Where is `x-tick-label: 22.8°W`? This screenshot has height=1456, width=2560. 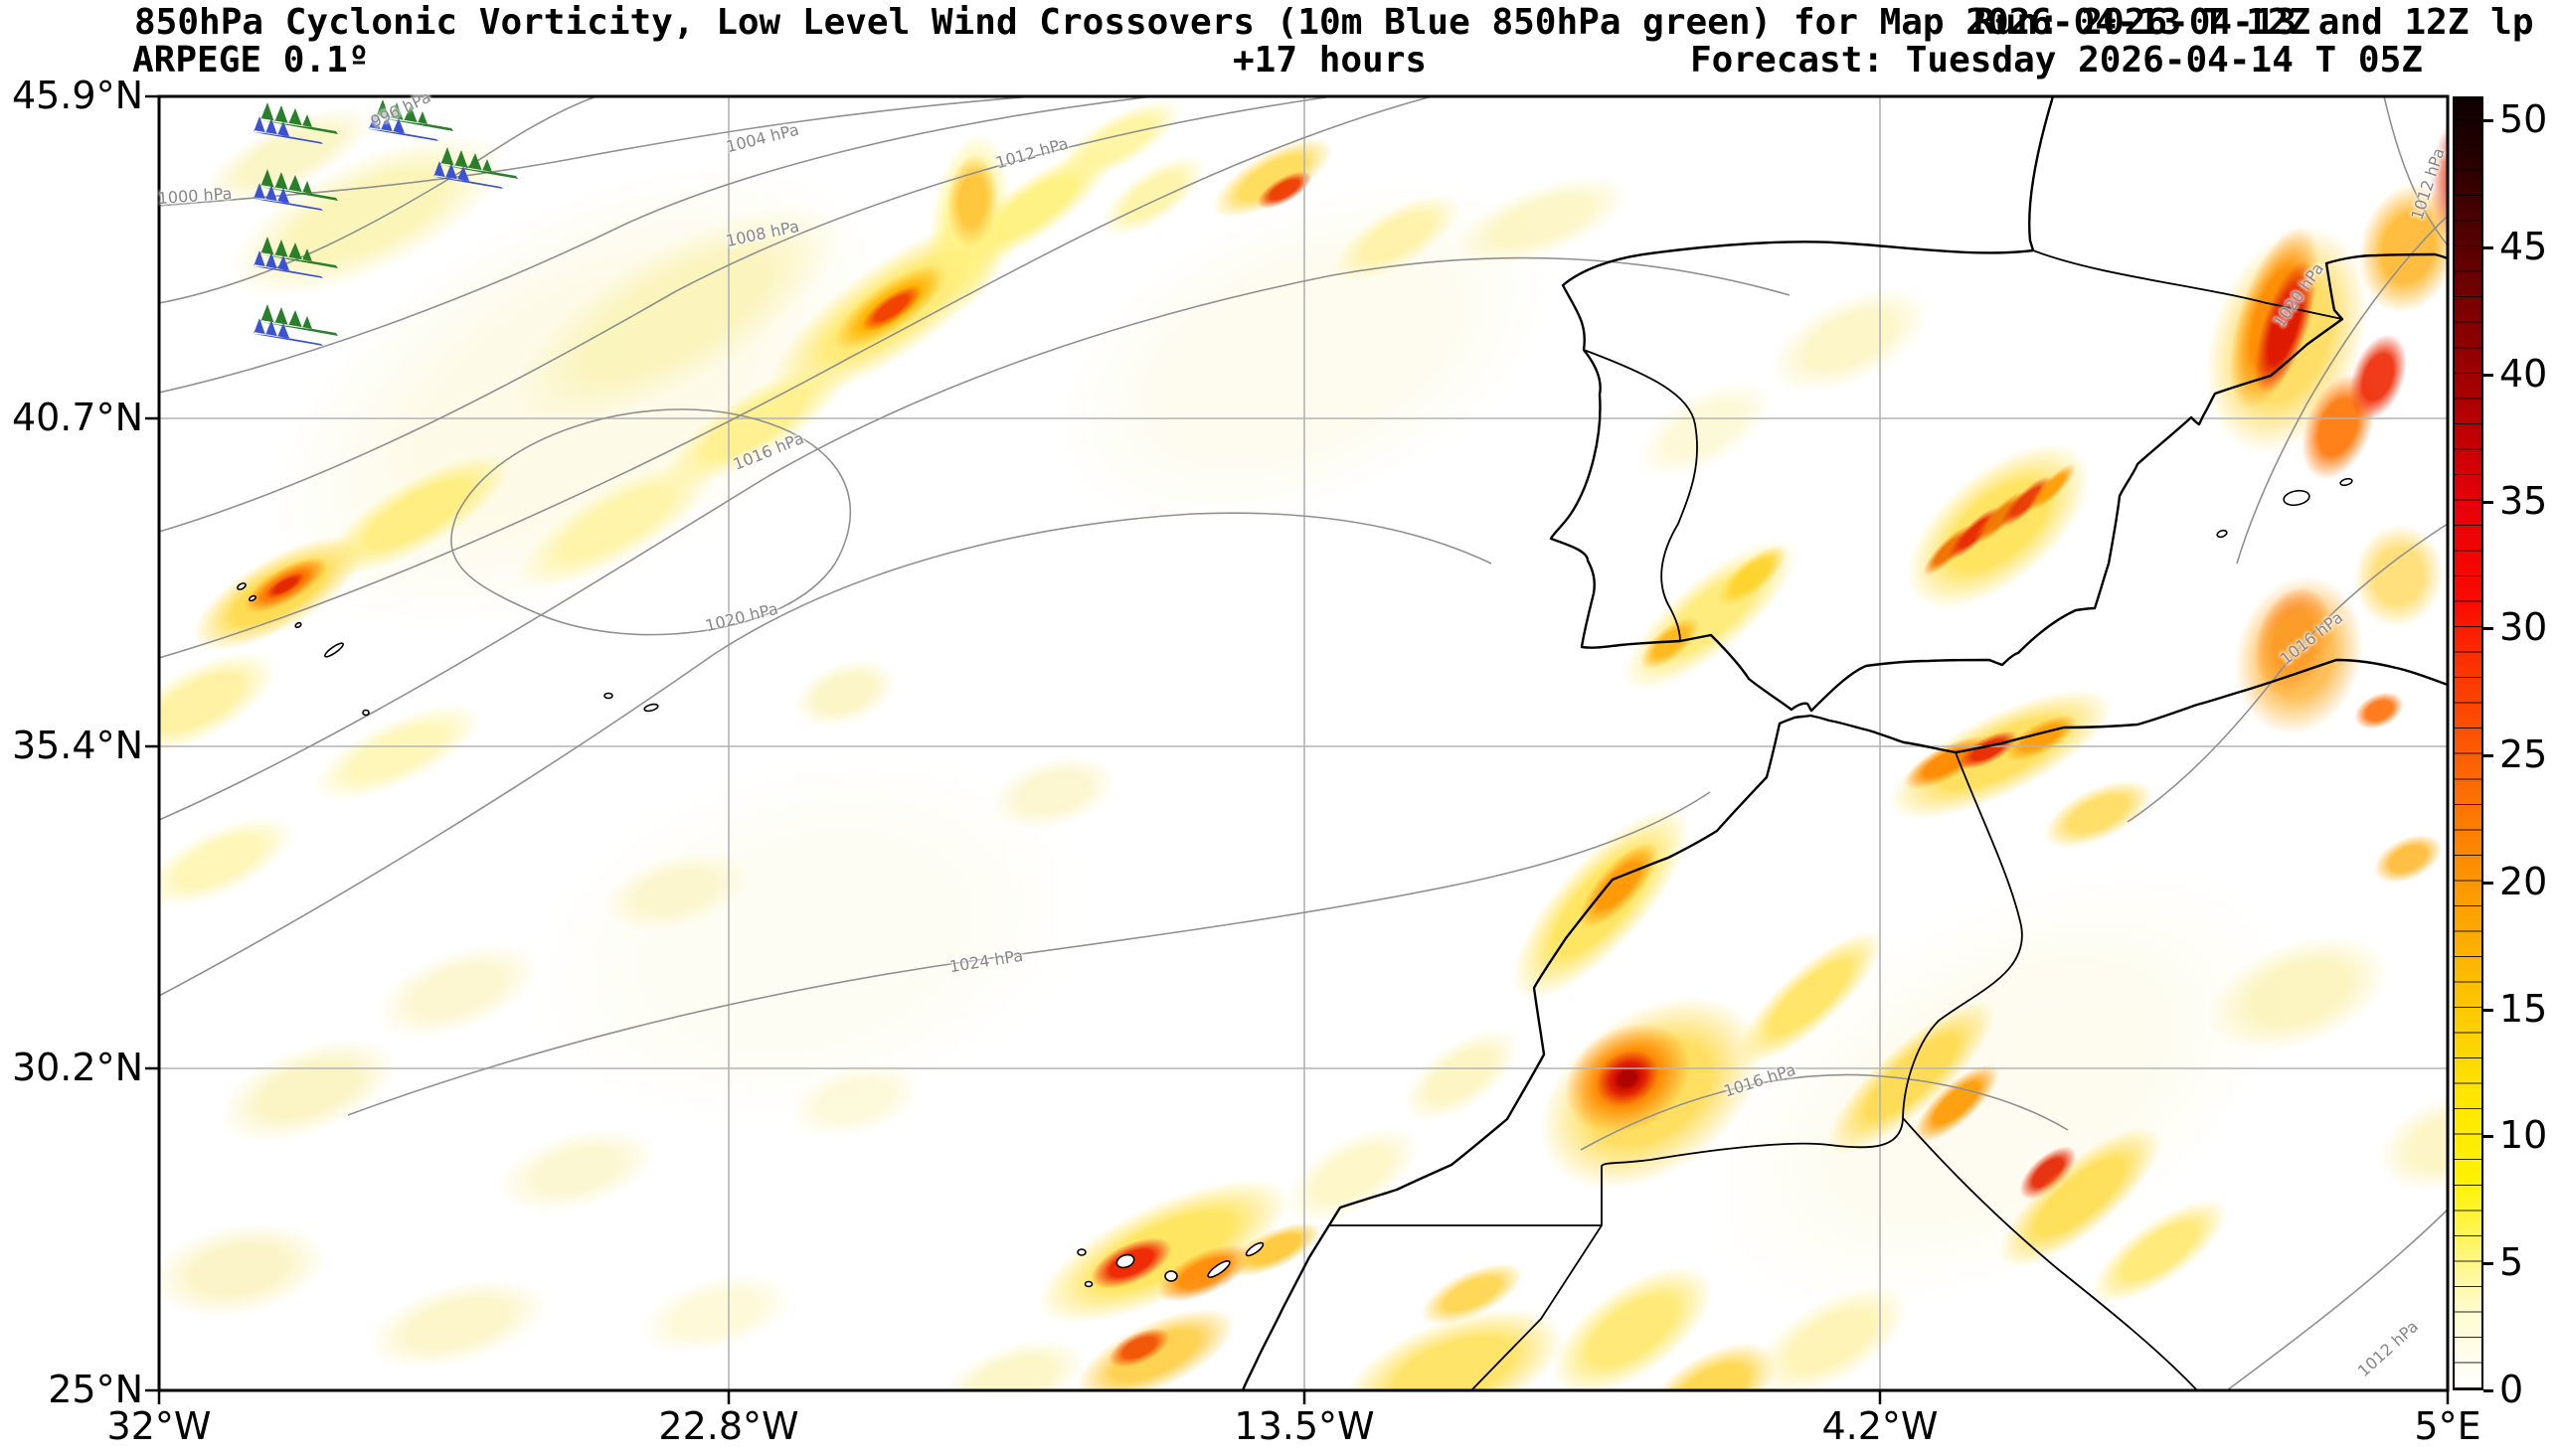
x-tick-label: 22.8°W is located at coordinates (728, 1426).